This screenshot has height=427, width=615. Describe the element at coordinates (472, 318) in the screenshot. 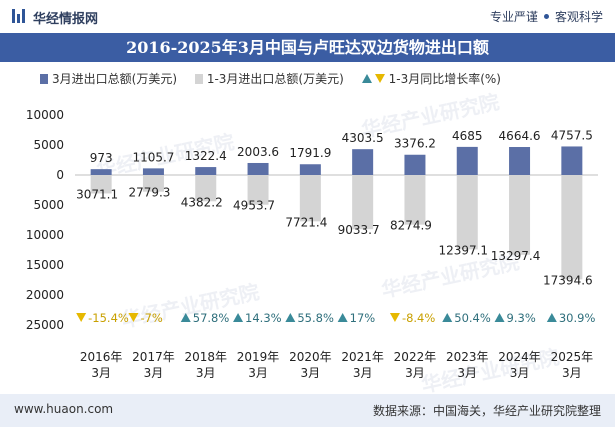

I see `growth-rate-label: 50.4%` at that location.